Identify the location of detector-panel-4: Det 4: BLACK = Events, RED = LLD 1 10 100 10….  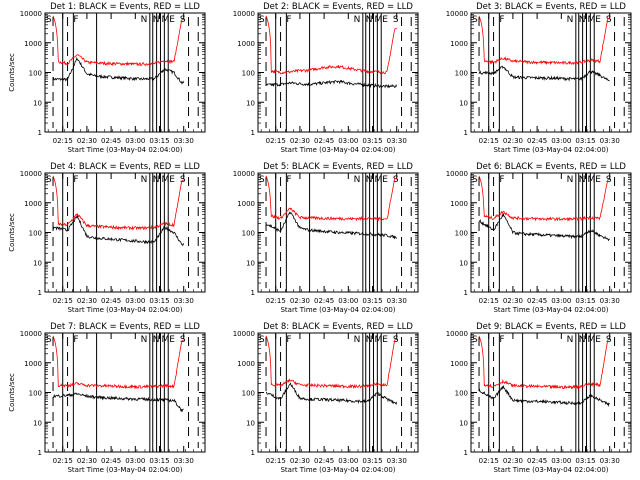
(107, 238).